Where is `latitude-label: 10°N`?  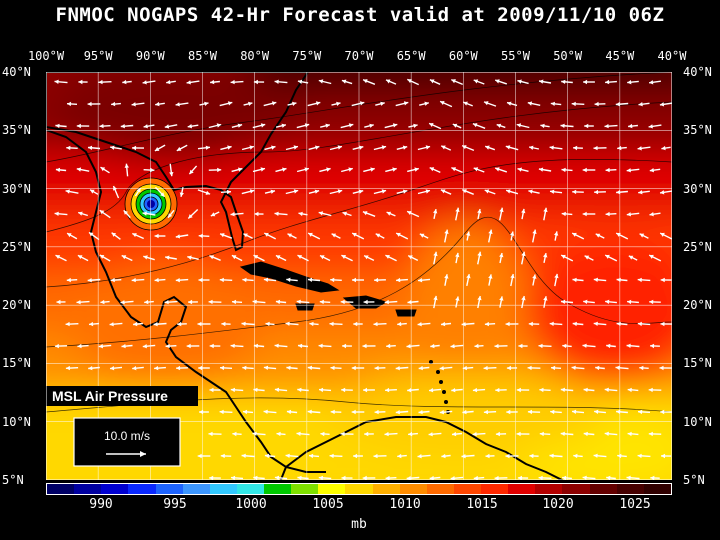
latitude-label: 10°N is located at coordinates (16, 421).